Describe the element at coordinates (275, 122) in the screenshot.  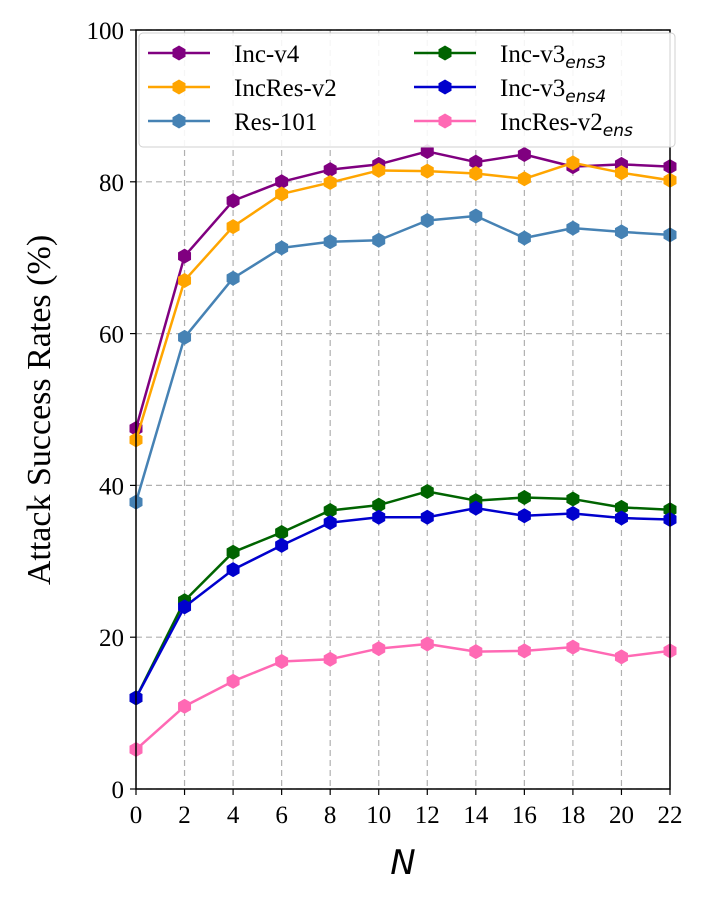
I see `legend-label: Res-101` at that location.